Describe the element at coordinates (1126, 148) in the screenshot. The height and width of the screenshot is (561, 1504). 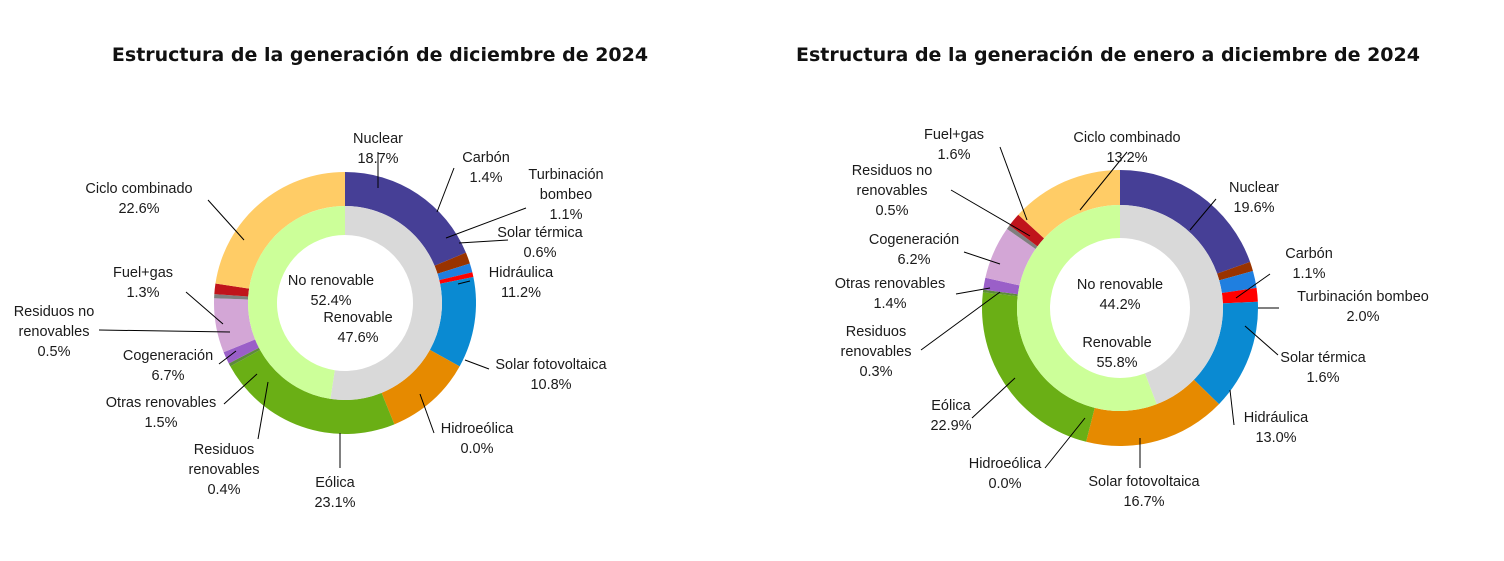
I see `data-label-ciclo-combinado: Ciclo combinado 13.2%` at that location.